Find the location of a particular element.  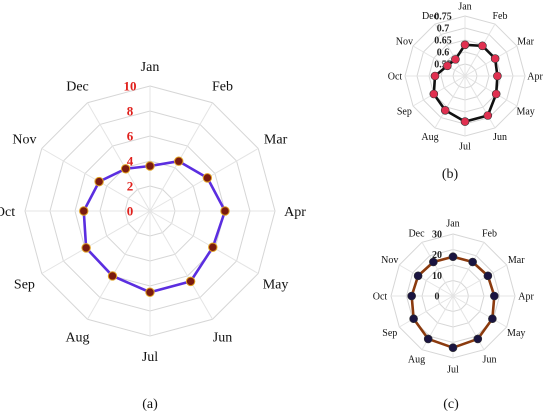

radial-tick-label: 0.55 is located at coordinates (443, 65).